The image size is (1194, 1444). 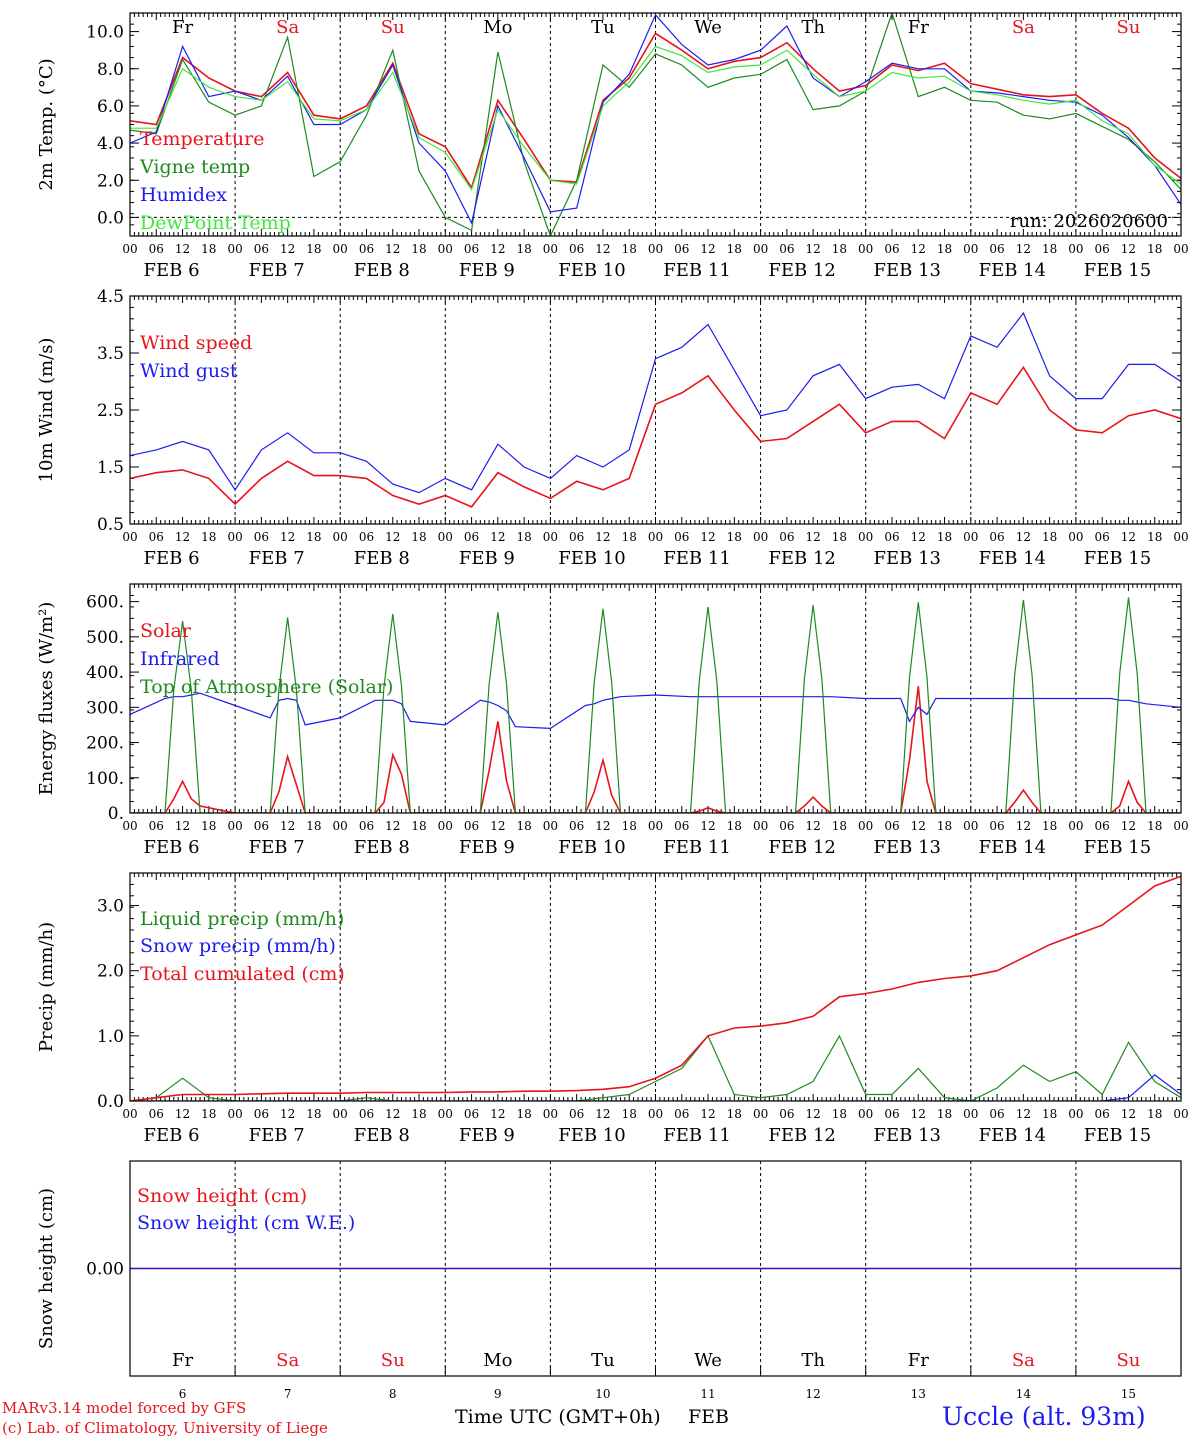 I want to click on series-line-humidex, so click(x=655, y=119).